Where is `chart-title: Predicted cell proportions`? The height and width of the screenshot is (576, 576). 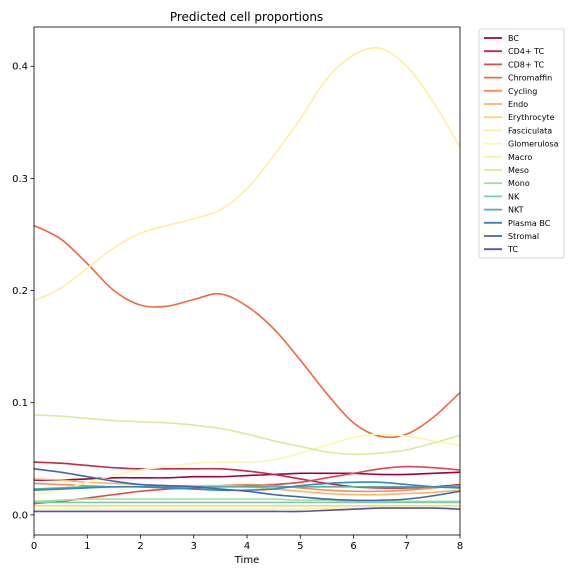
chart-title: Predicted cell proportions is located at coordinates (246, 17).